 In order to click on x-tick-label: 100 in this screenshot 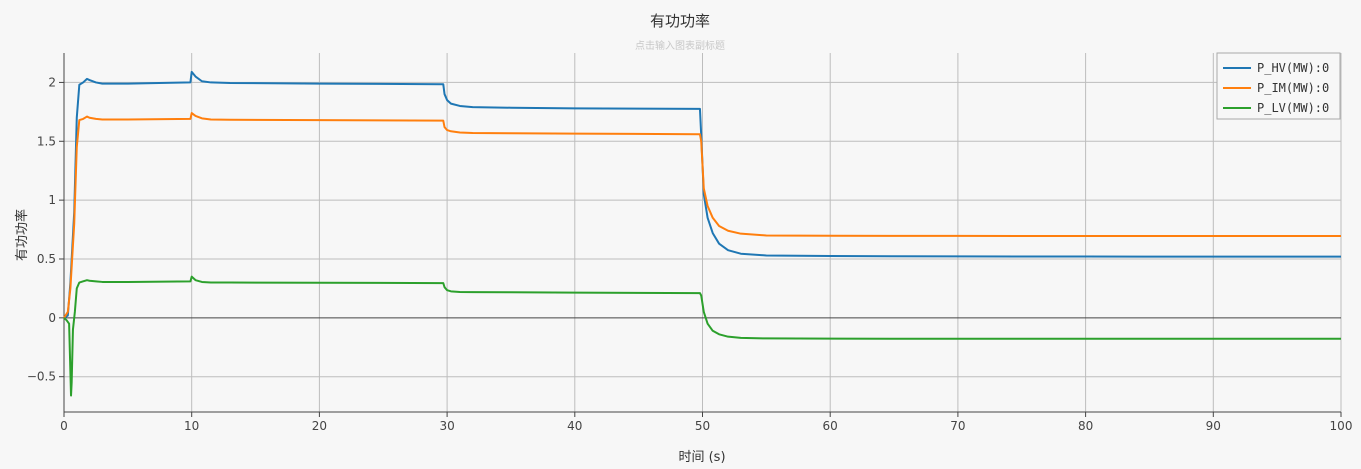, I will do `click(1341, 426)`.